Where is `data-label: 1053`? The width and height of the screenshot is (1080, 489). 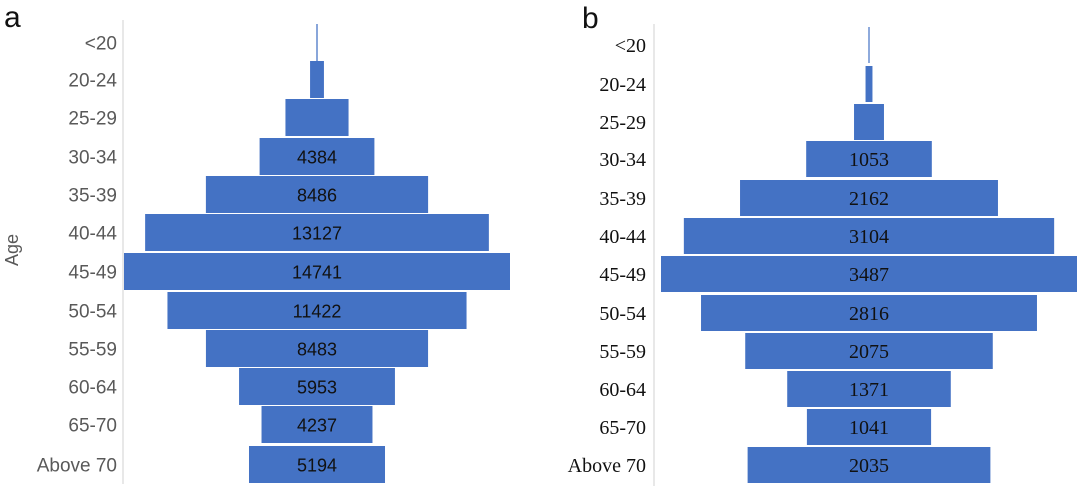
data-label: 1053 is located at coordinates (869, 160).